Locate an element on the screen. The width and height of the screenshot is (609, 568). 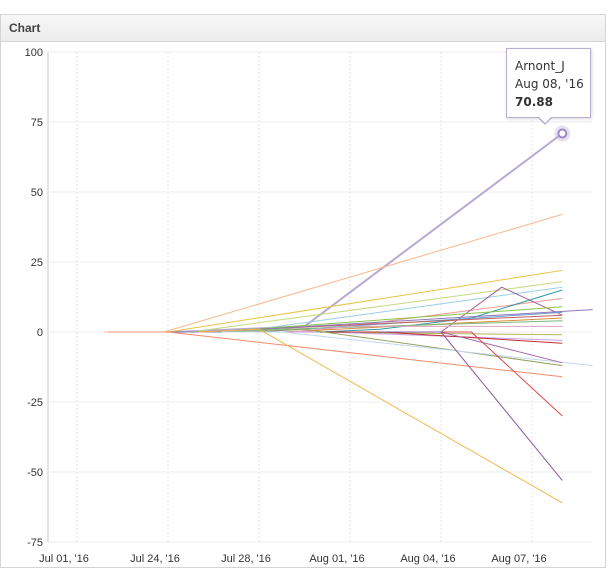
y-tick-label: 25 is located at coordinates (37, 263).